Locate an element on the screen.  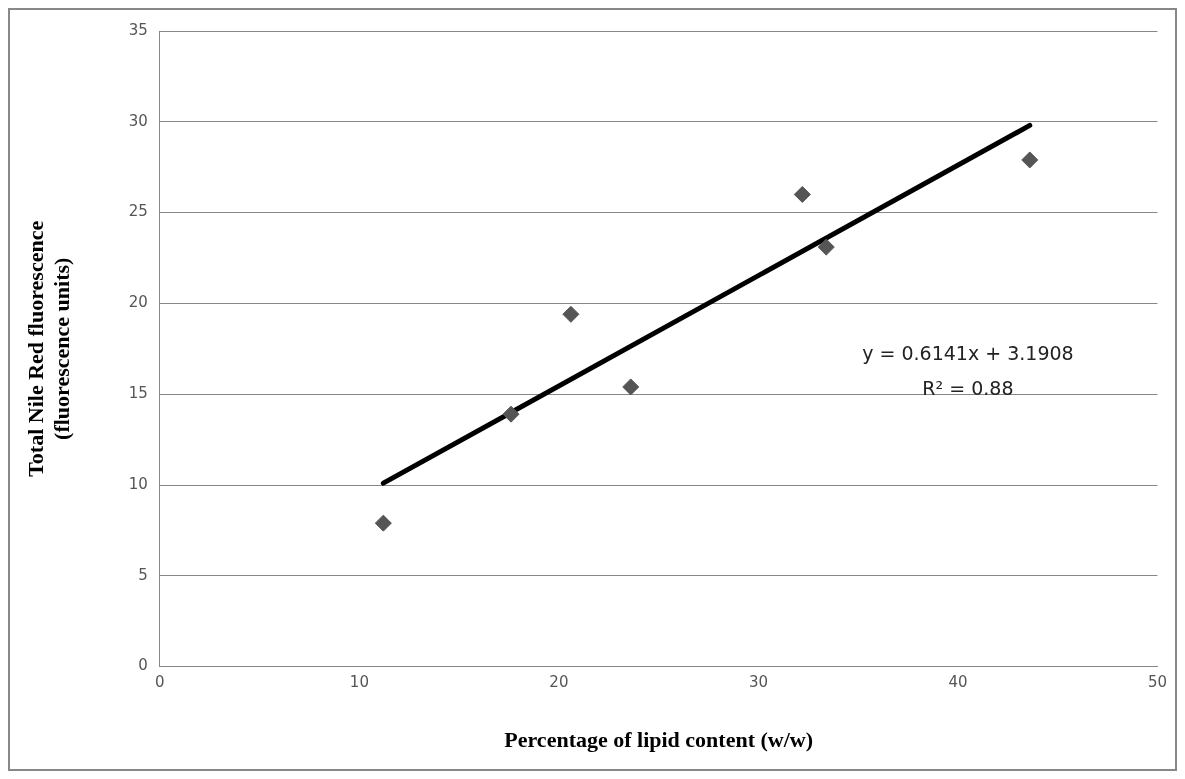
y-tick-label: 5 is located at coordinates (143, 574).